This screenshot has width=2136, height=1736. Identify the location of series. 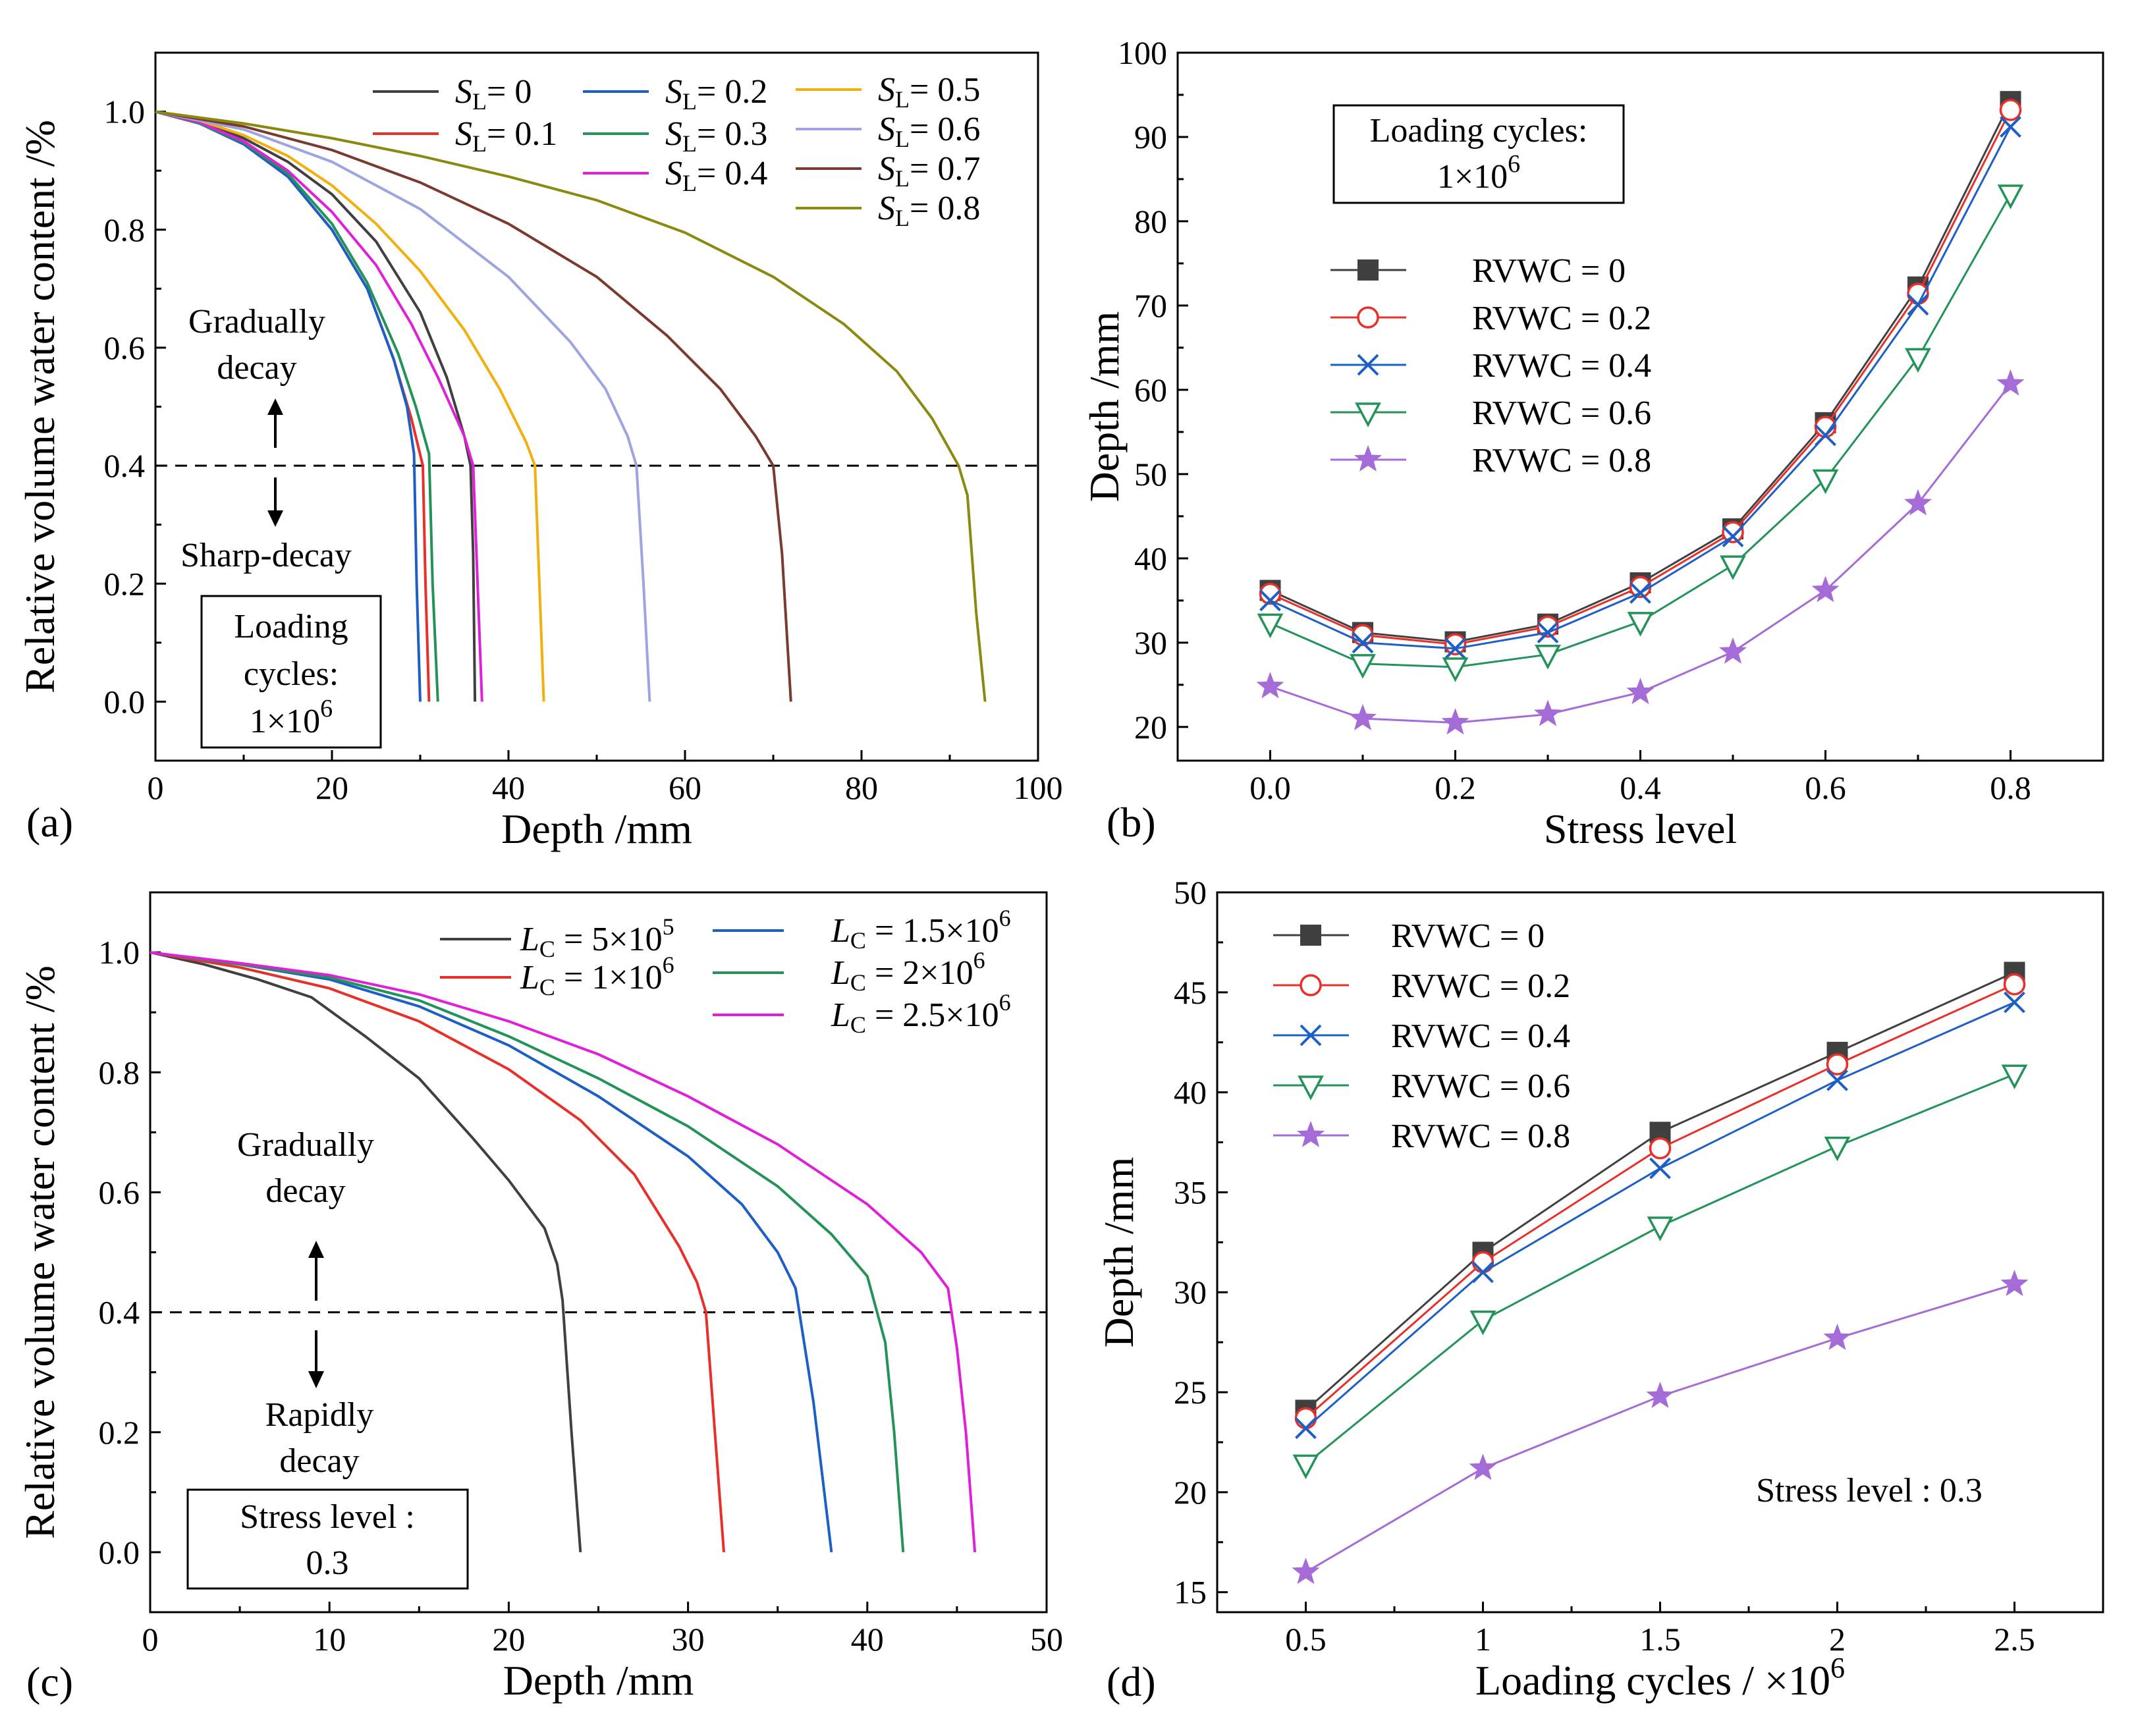
(1641, 433).